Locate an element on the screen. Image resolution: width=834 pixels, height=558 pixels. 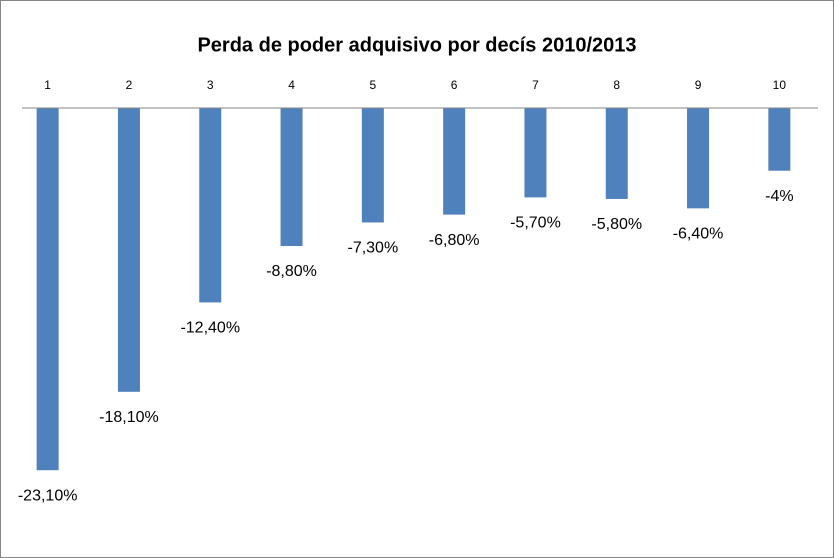
x-tick-label: 3 is located at coordinates (210, 85).